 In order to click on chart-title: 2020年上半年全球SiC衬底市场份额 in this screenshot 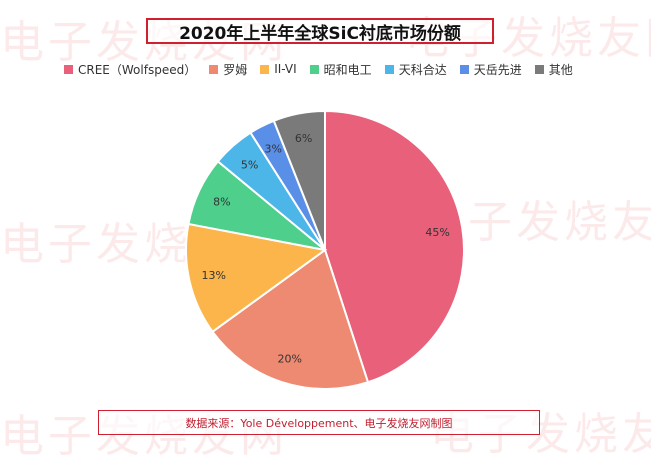, I will do `click(320, 31)`.